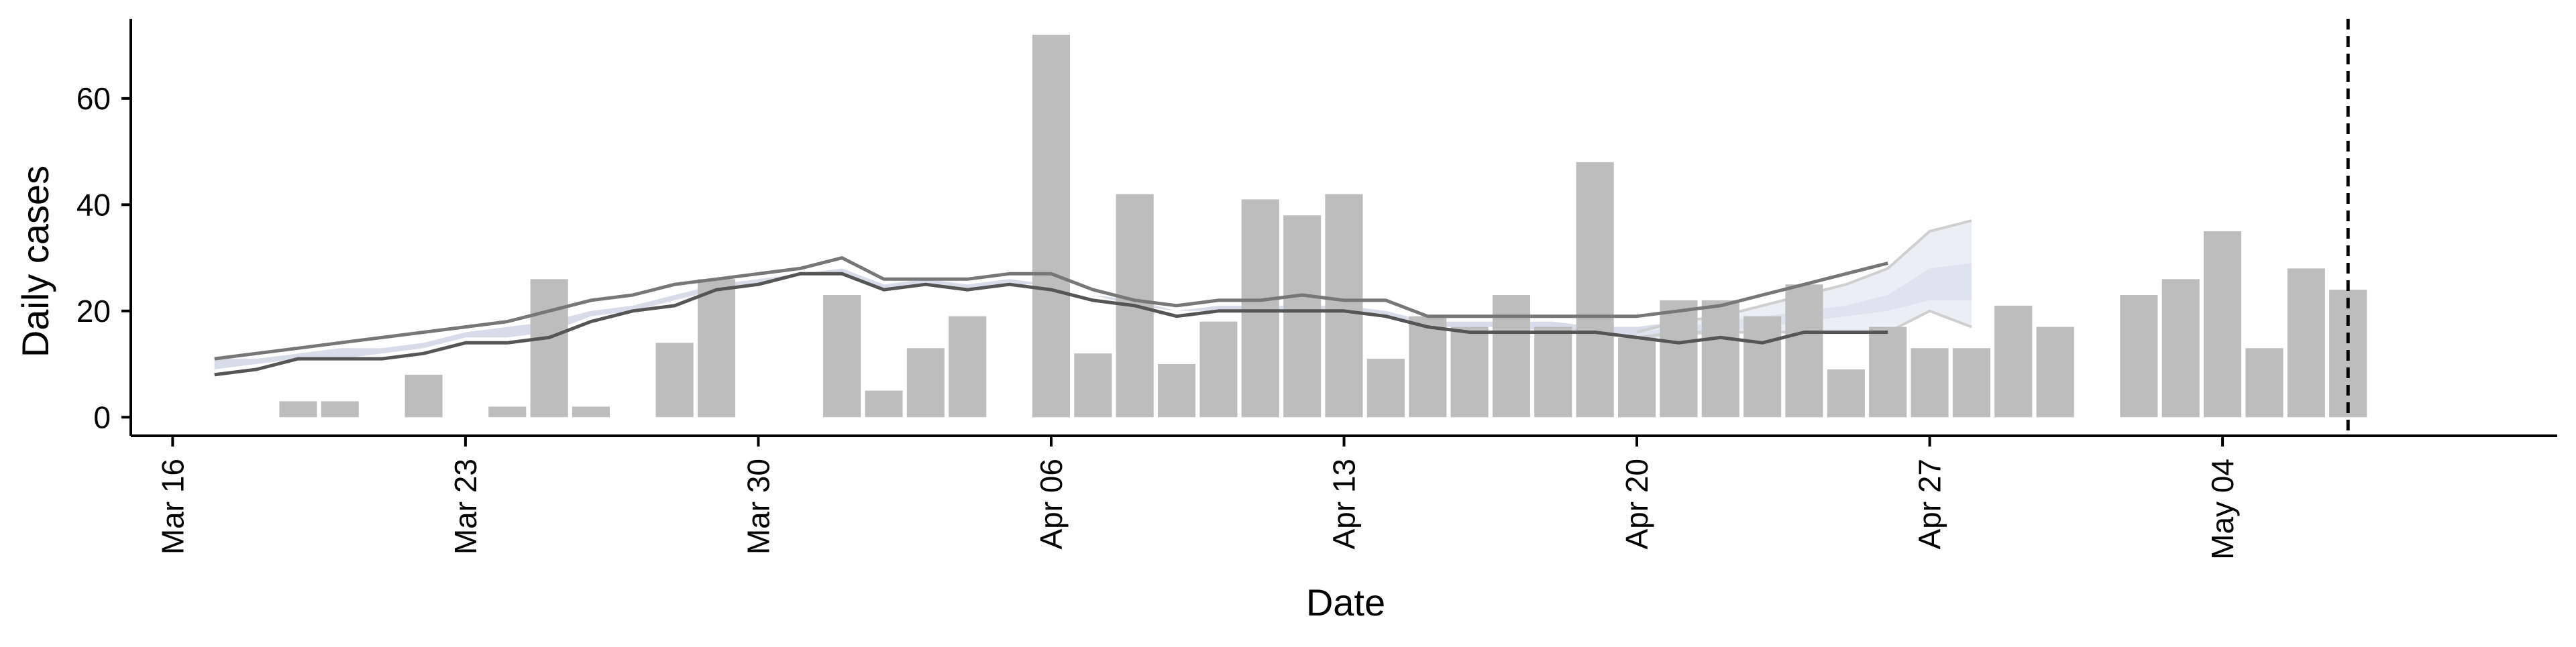  Describe the element at coordinates (1344, 505) in the screenshot. I see `x-tick-label-2020-04-13: Apr 13` at that location.